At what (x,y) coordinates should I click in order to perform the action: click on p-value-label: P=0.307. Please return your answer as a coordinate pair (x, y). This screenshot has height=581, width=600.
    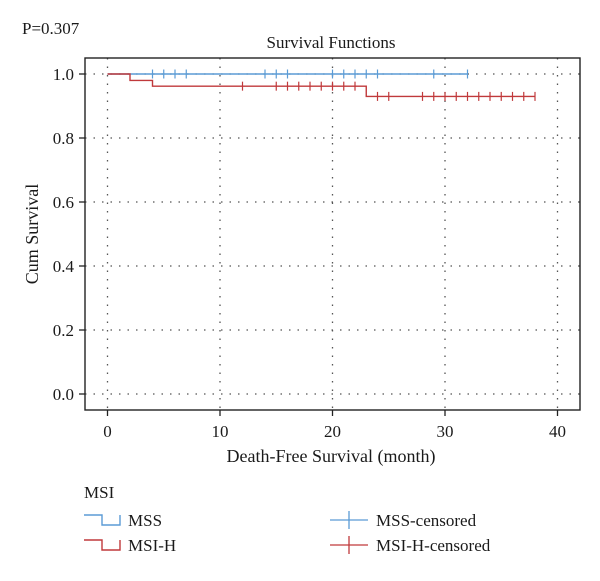
    Looking at the image, I should click on (51, 28).